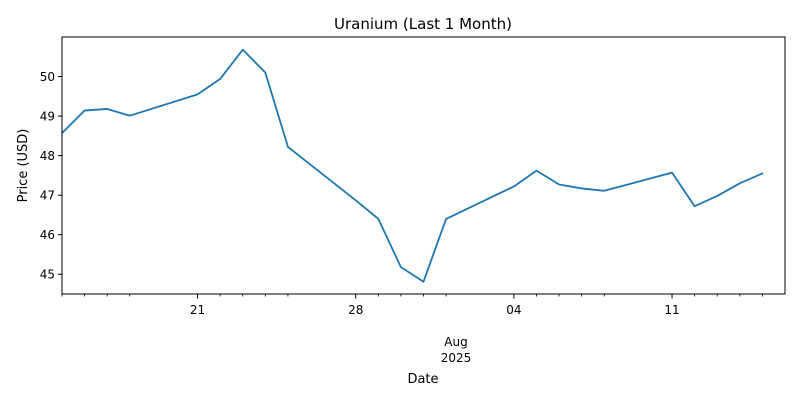  What do you see at coordinates (197, 310) in the screenshot?
I see `x-tick-label: 21` at bounding box center [197, 310].